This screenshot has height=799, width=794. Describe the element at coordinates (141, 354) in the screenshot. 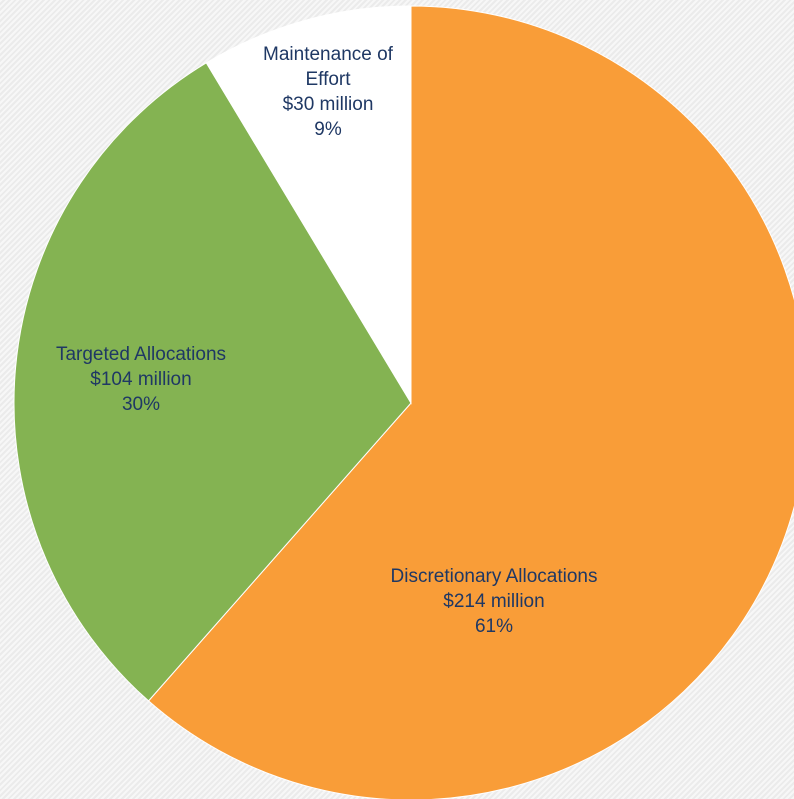

I see `slice-label-name: Targeted Allocations` at that location.